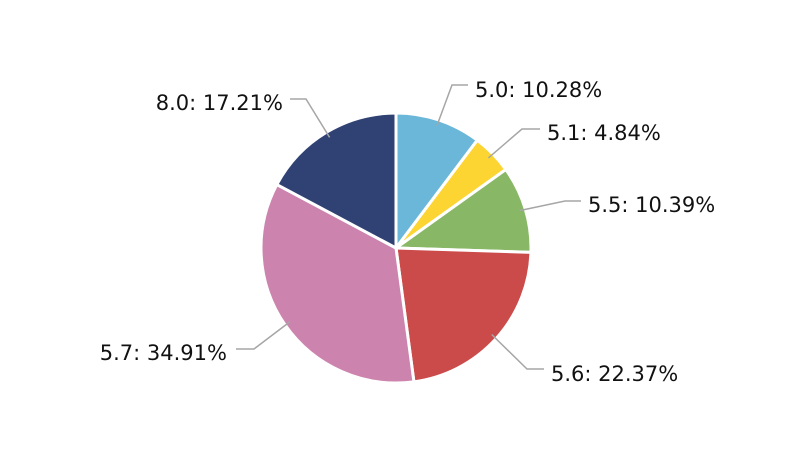 Image resolution: width=792 pixels, height=464 pixels. I want to click on data-label-5-0: 5.0: 10.28%, so click(538, 90).